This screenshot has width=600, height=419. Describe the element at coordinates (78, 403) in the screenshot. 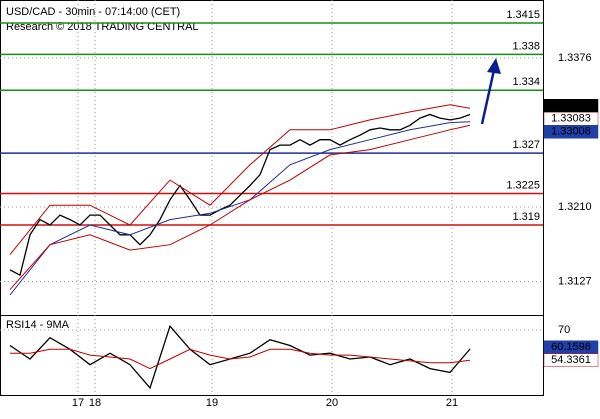

I see `x-tick-label: 17` at that location.